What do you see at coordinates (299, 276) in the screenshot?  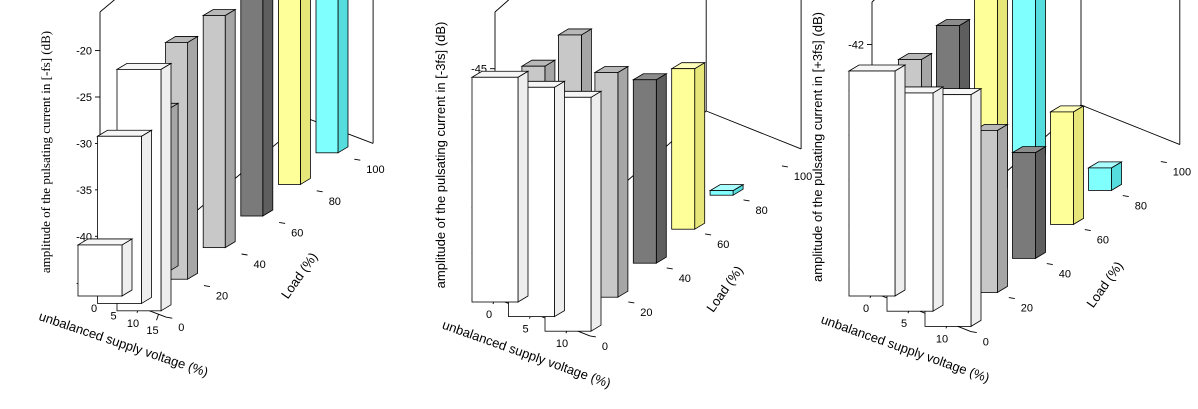 I see `z-axis-title: Load (%)` at bounding box center [299, 276].